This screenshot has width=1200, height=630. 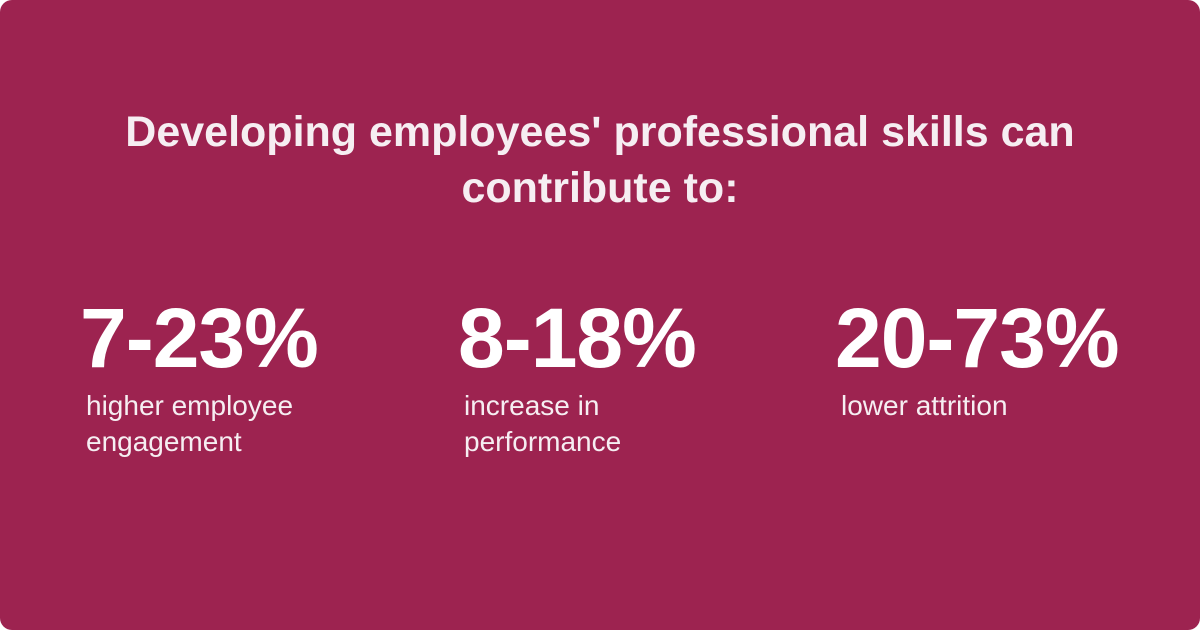 I want to click on stat: 7-23% higher employee engagement, so click(x=245, y=375).